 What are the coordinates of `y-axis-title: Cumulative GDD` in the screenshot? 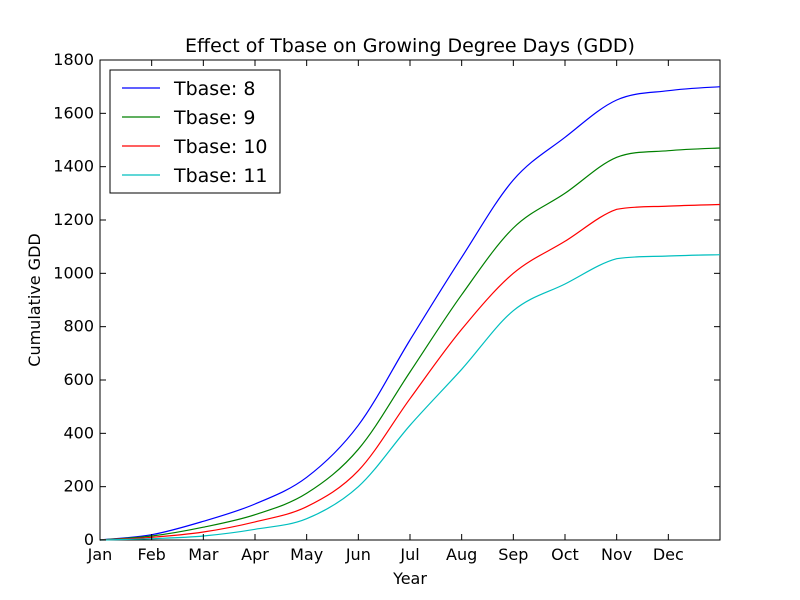 It's located at (34, 299).